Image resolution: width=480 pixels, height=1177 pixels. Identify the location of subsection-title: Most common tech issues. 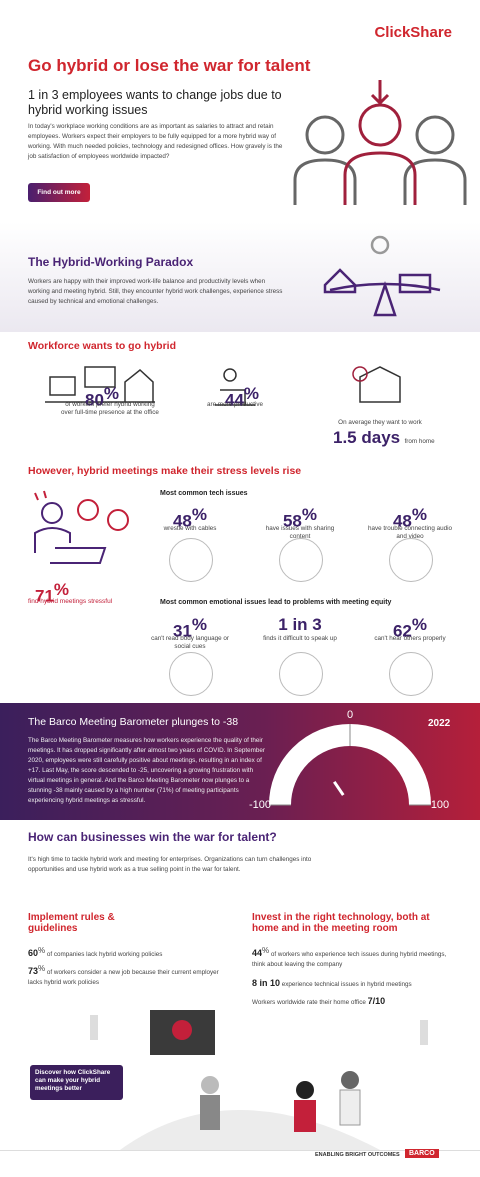
(204, 493).